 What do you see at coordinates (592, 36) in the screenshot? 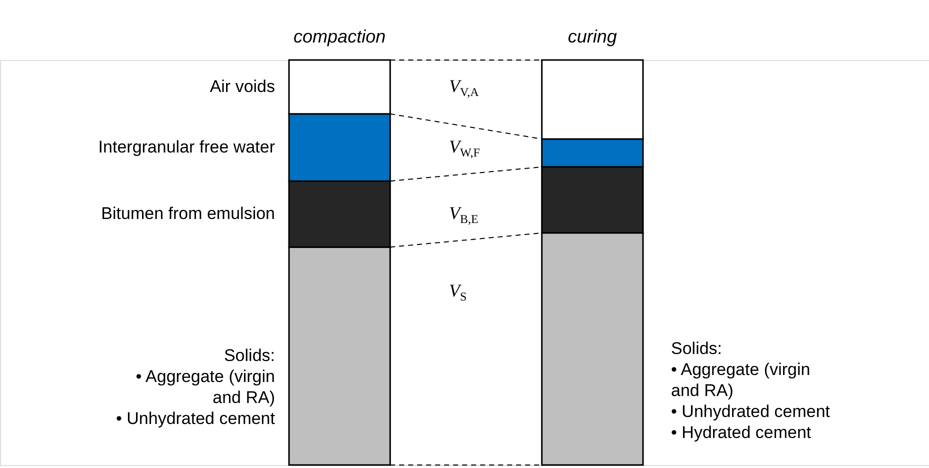
I see `x-tick-label: curing` at bounding box center [592, 36].